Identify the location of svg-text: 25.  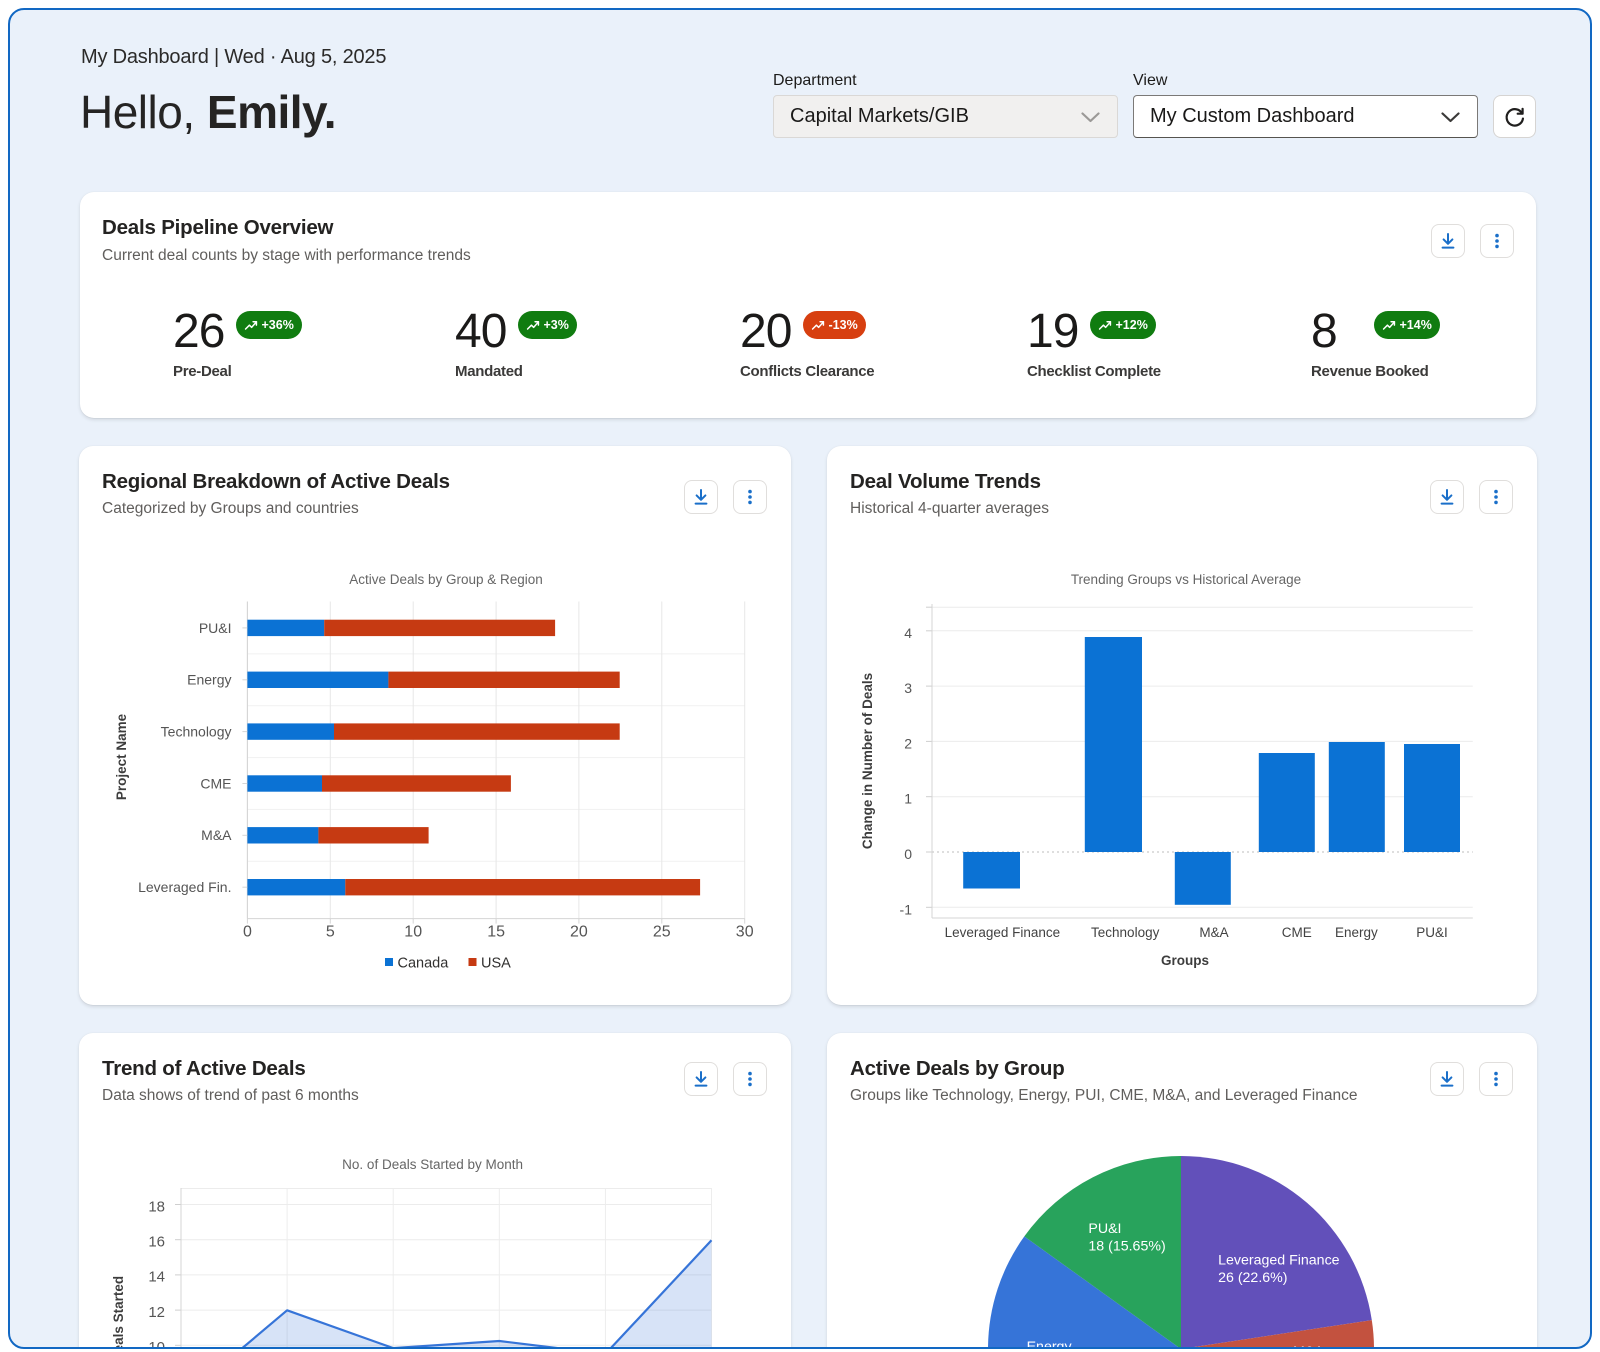
(662, 932).